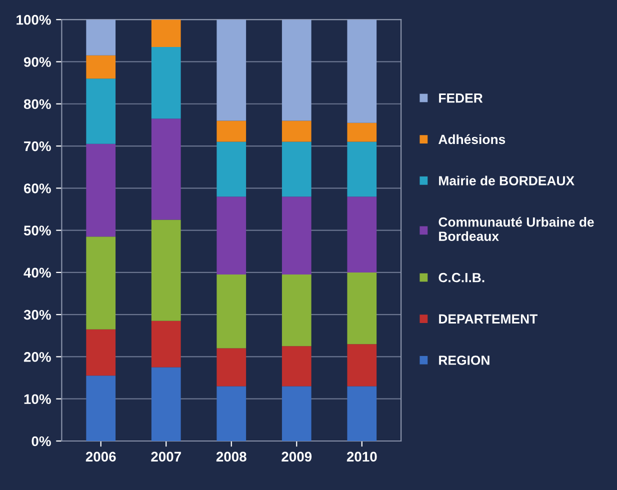 This screenshot has height=490, width=617. What do you see at coordinates (37, 62) in the screenshot?
I see `y-tick-label: 90%` at bounding box center [37, 62].